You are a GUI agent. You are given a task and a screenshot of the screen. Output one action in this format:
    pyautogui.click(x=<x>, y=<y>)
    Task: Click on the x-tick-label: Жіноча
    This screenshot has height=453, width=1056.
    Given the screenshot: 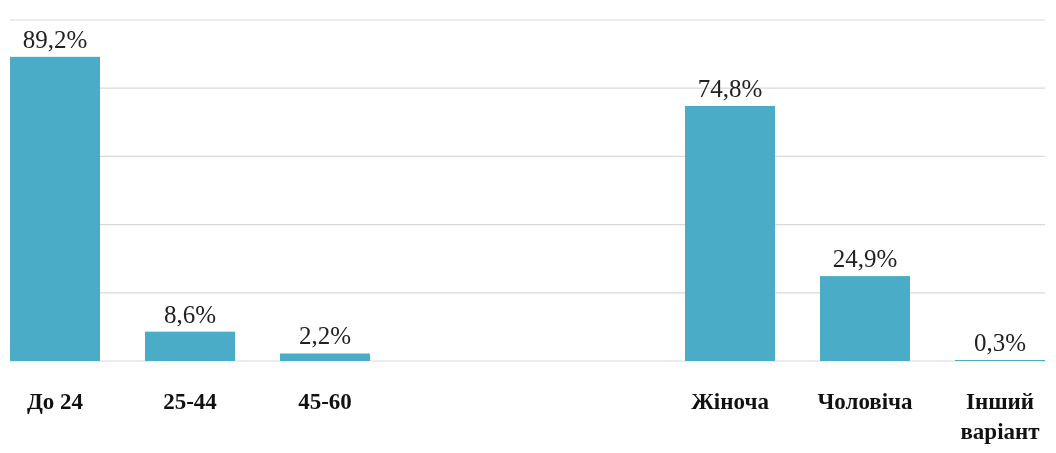 What is the action you would take?
    pyautogui.click(x=730, y=401)
    